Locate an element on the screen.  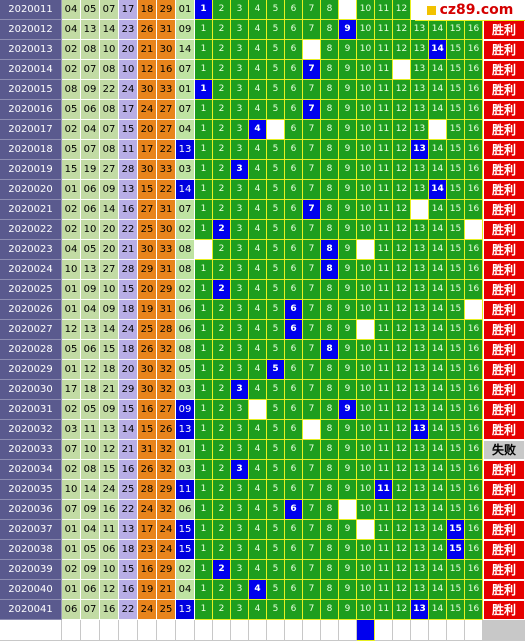
drawn-number: 15 is located at coordinates (128, 290).